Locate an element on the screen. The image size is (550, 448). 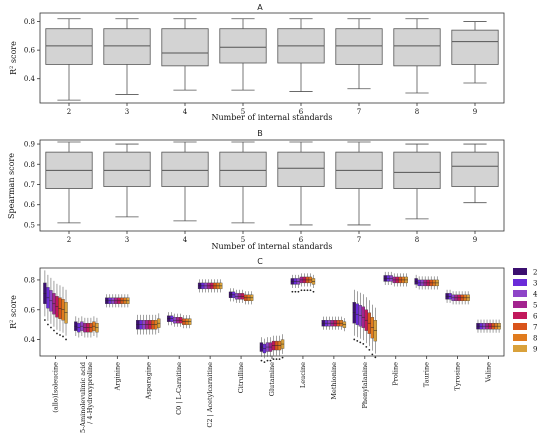
x-tick-label: 8 is located at coordinates (417, 240).